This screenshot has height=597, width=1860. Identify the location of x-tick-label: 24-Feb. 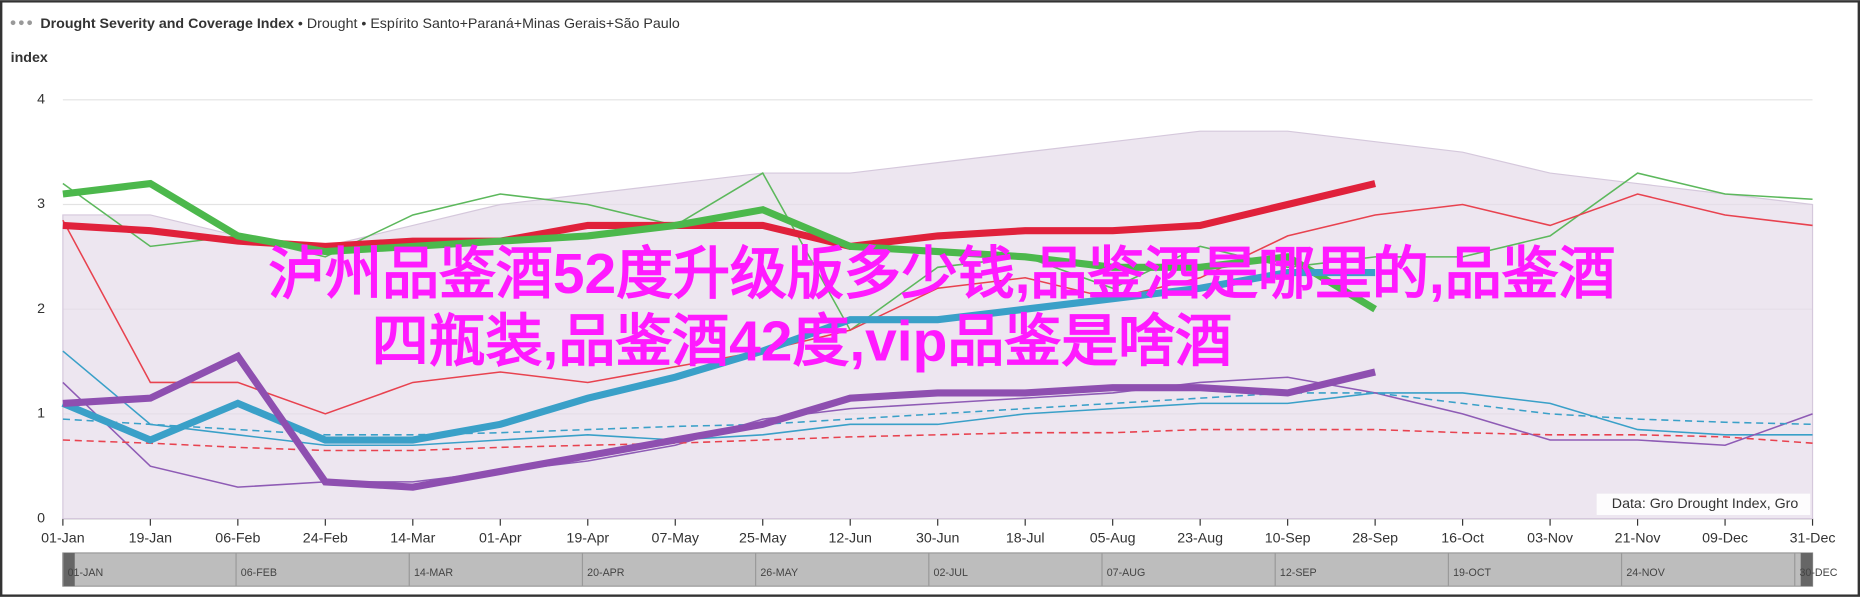
(325, 538).